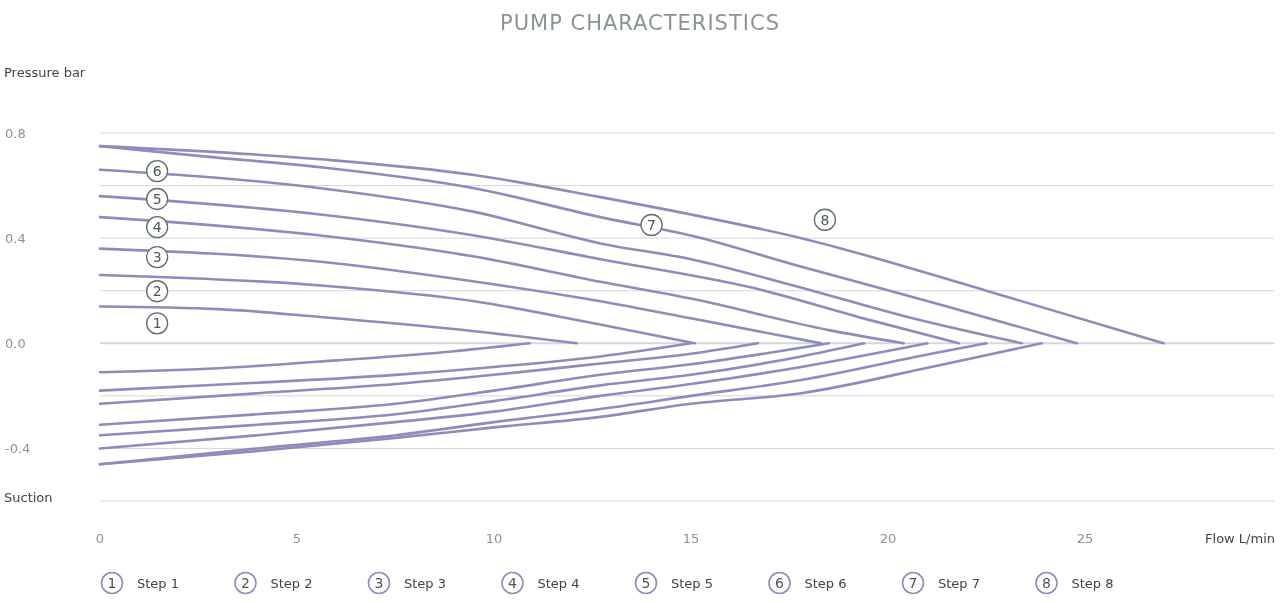  I want to click on y-tick-label: 0.4, so click(15, 239).